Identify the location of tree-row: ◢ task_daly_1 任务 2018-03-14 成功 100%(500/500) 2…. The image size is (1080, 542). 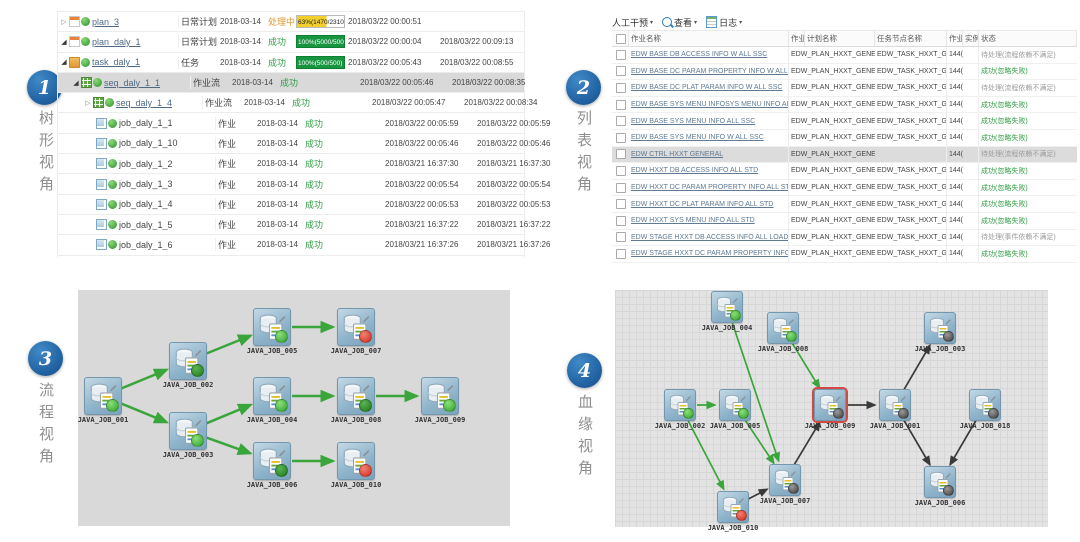
(291, 63).